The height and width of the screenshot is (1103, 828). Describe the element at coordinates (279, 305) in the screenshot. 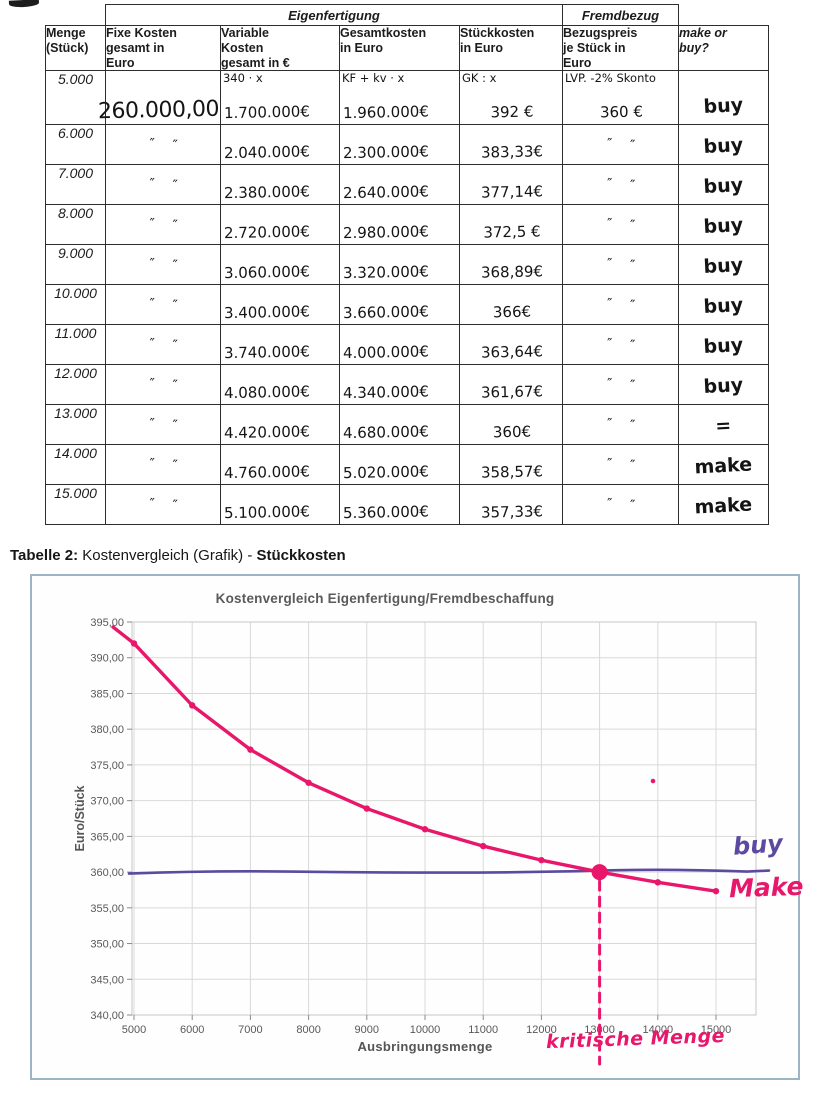

I see `cell-variable-kosten: 3.400.000€` at that location.